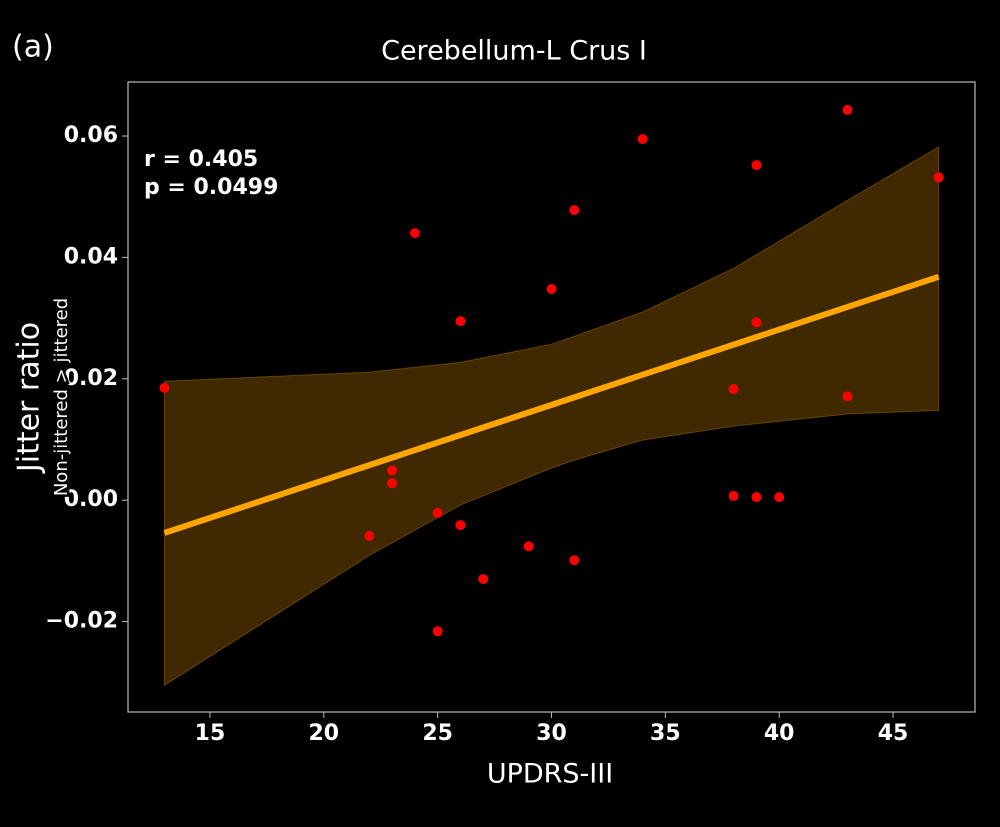 This screenshot has width=1000, height=827. Describe the element at coordinates (91, 378) in the screenshot. I see `y-tick-label: 0.02` at that location.